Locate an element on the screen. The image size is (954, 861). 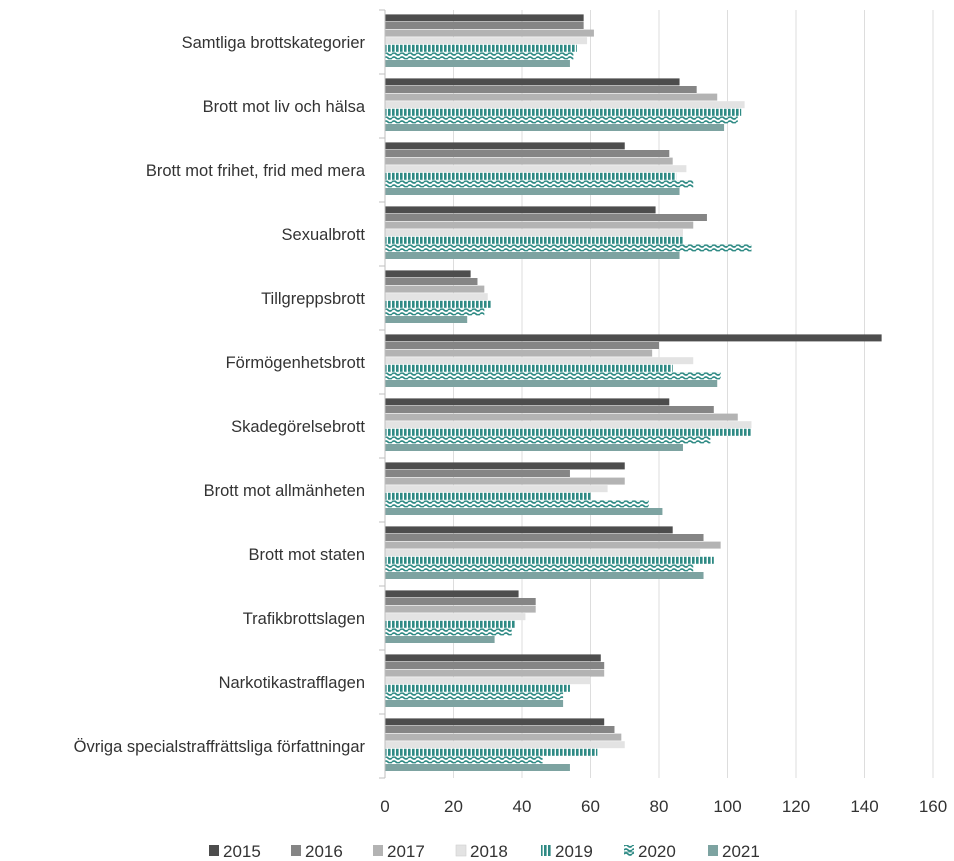
x-tick-label: 140 is located at coordinates (864, 806).